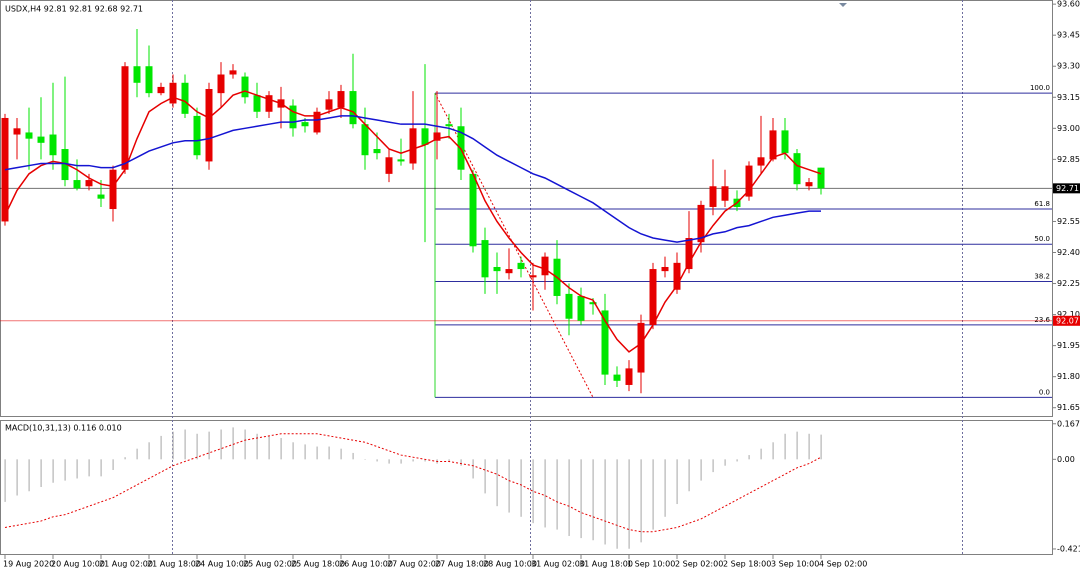 This screenshot has width=1080, height=572. What do you see at coordinates (1068, 128) in the screenshot?
I see `y-tick-label: 93.00` at bounding box center [1068, 128].